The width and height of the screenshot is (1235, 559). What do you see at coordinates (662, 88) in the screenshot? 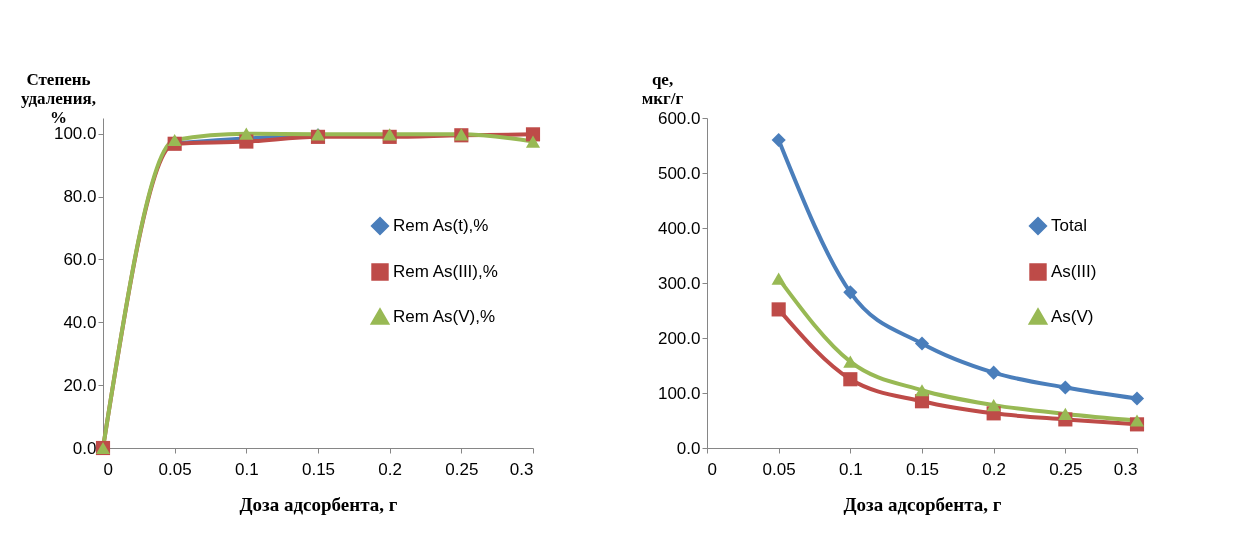
I see `y-axis-title: qe, мкг/г` at bounding box center [662, 88].